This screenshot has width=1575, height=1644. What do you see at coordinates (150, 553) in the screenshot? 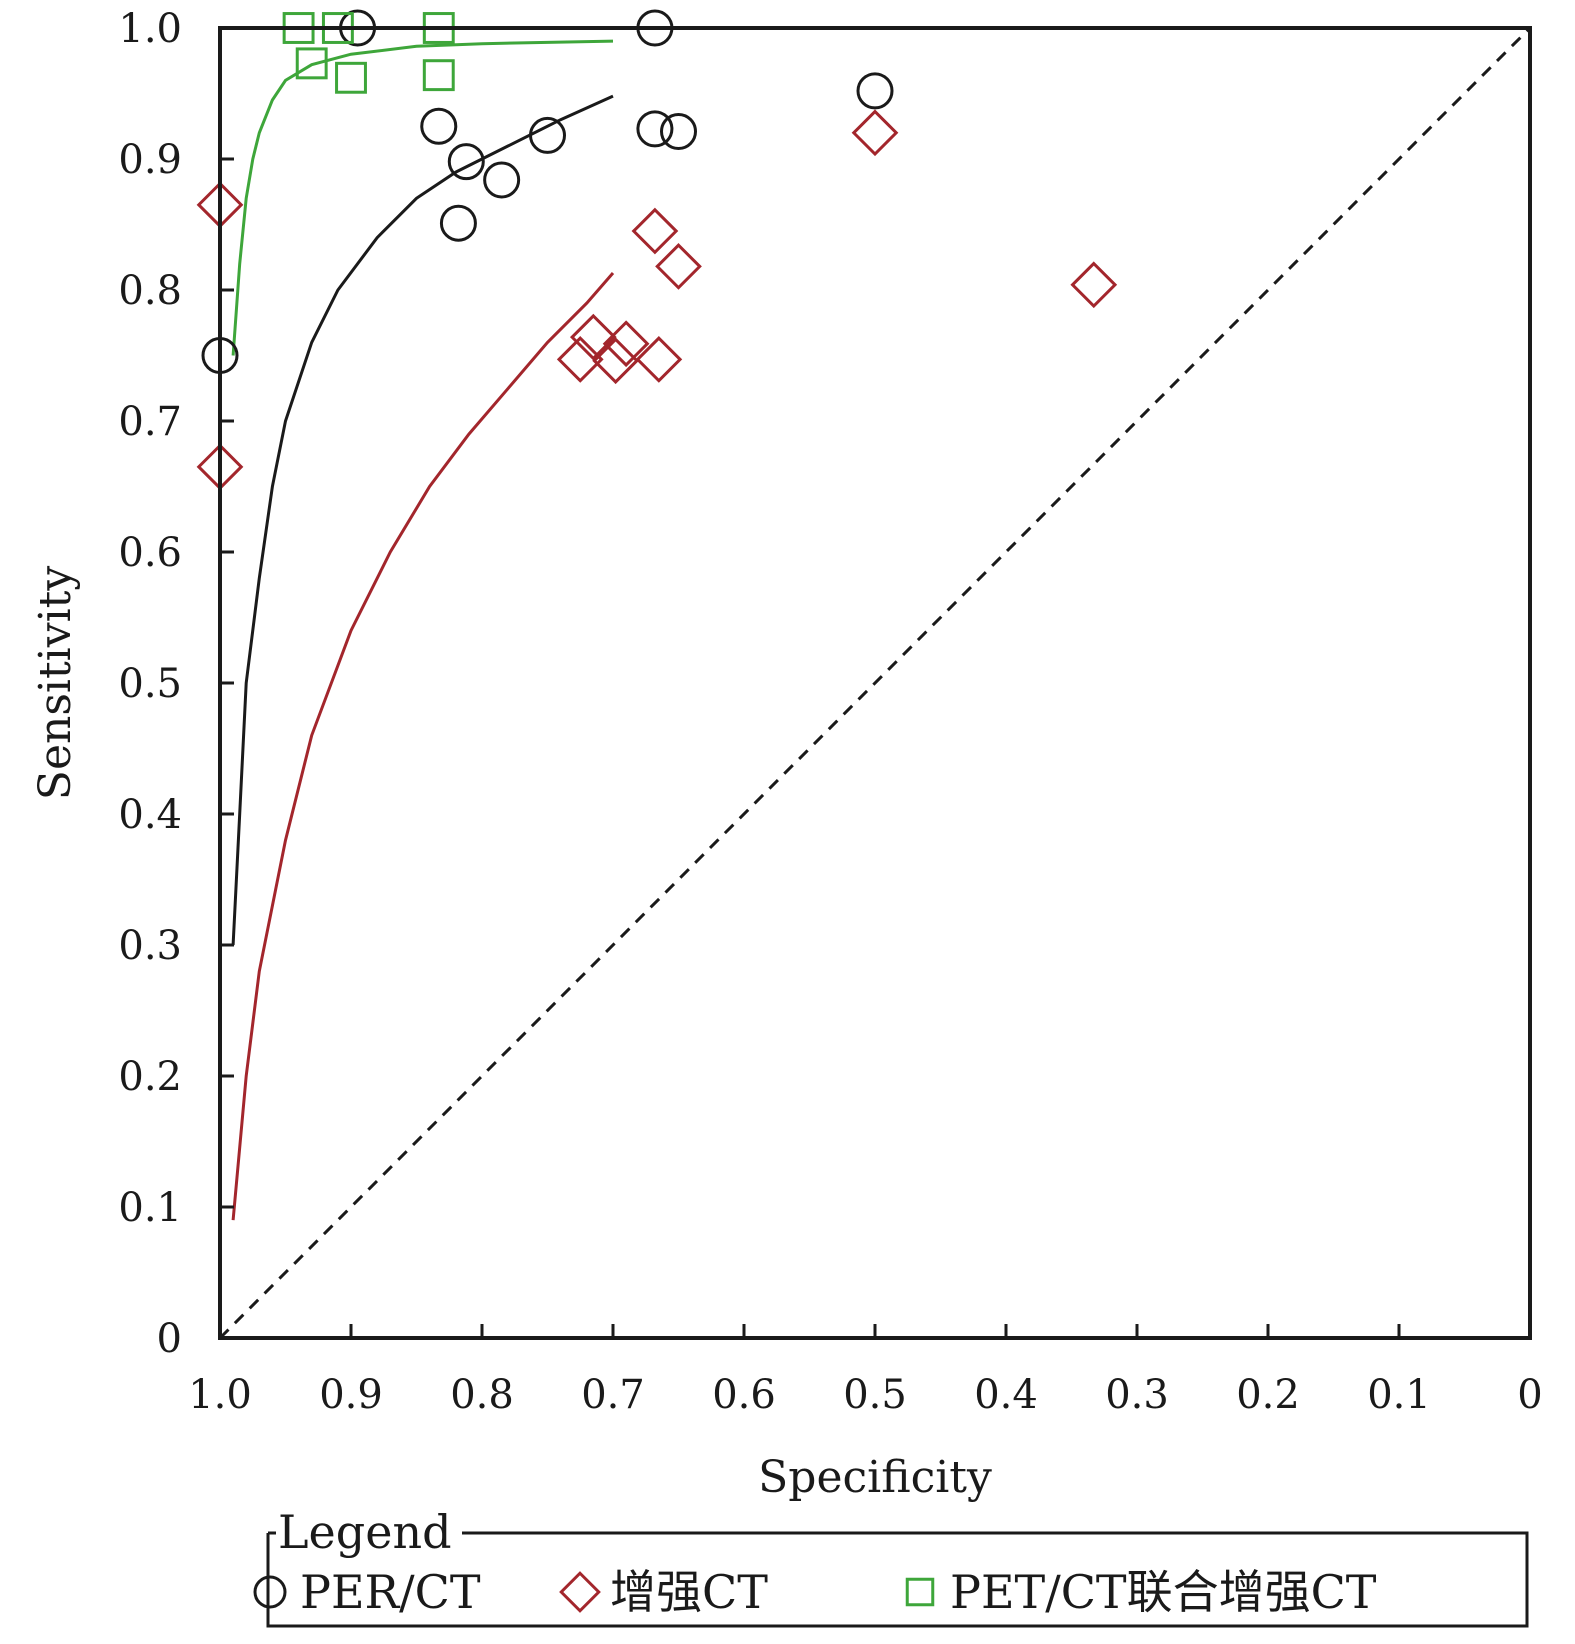
I see `y-tick-label: 0.6` at bounding box center [150, 553].